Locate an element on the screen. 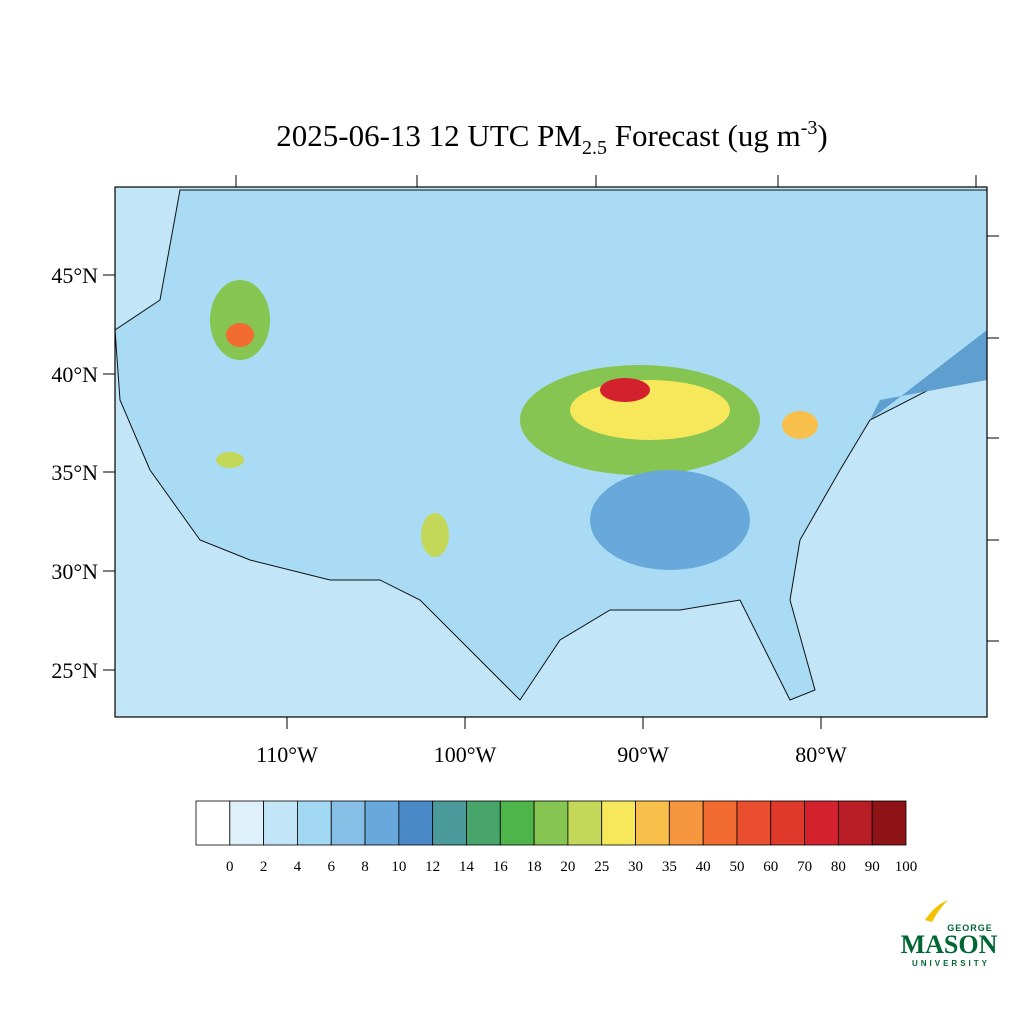 The image size is (1024, 1024). title-end: ) is located at coordinates (822, 135).